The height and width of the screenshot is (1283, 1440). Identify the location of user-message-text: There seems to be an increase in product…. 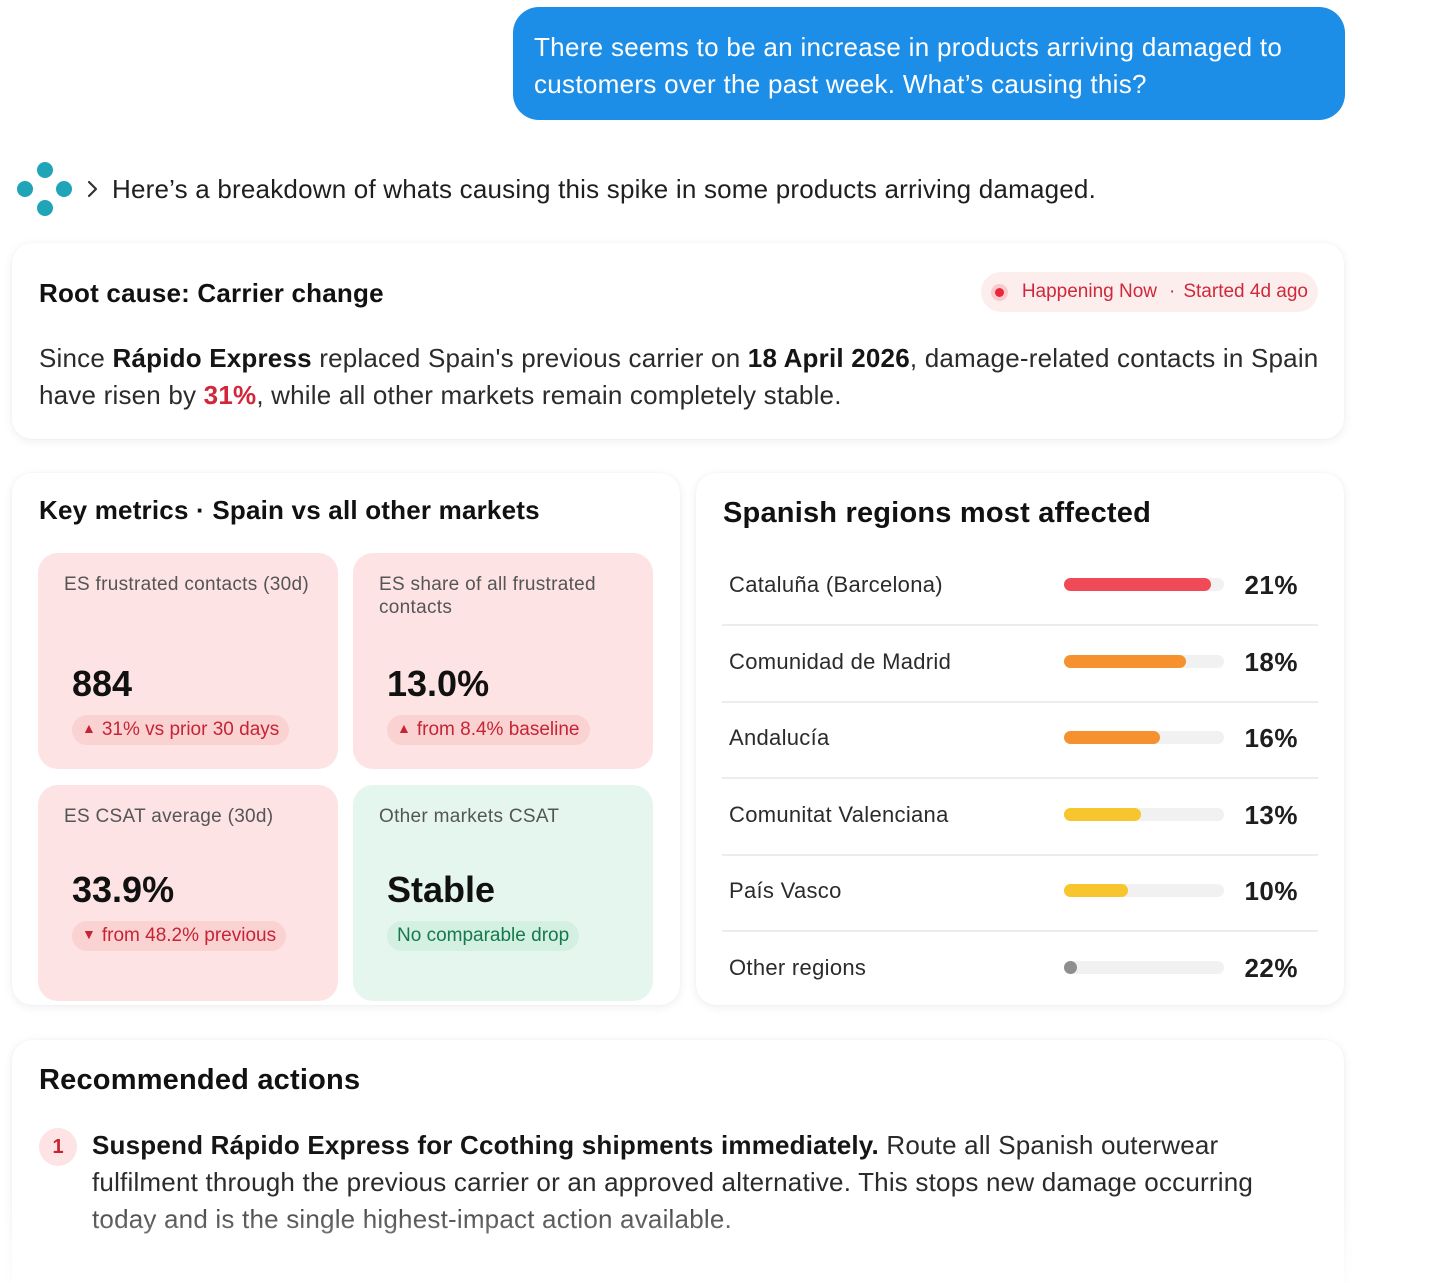
(908, 65).